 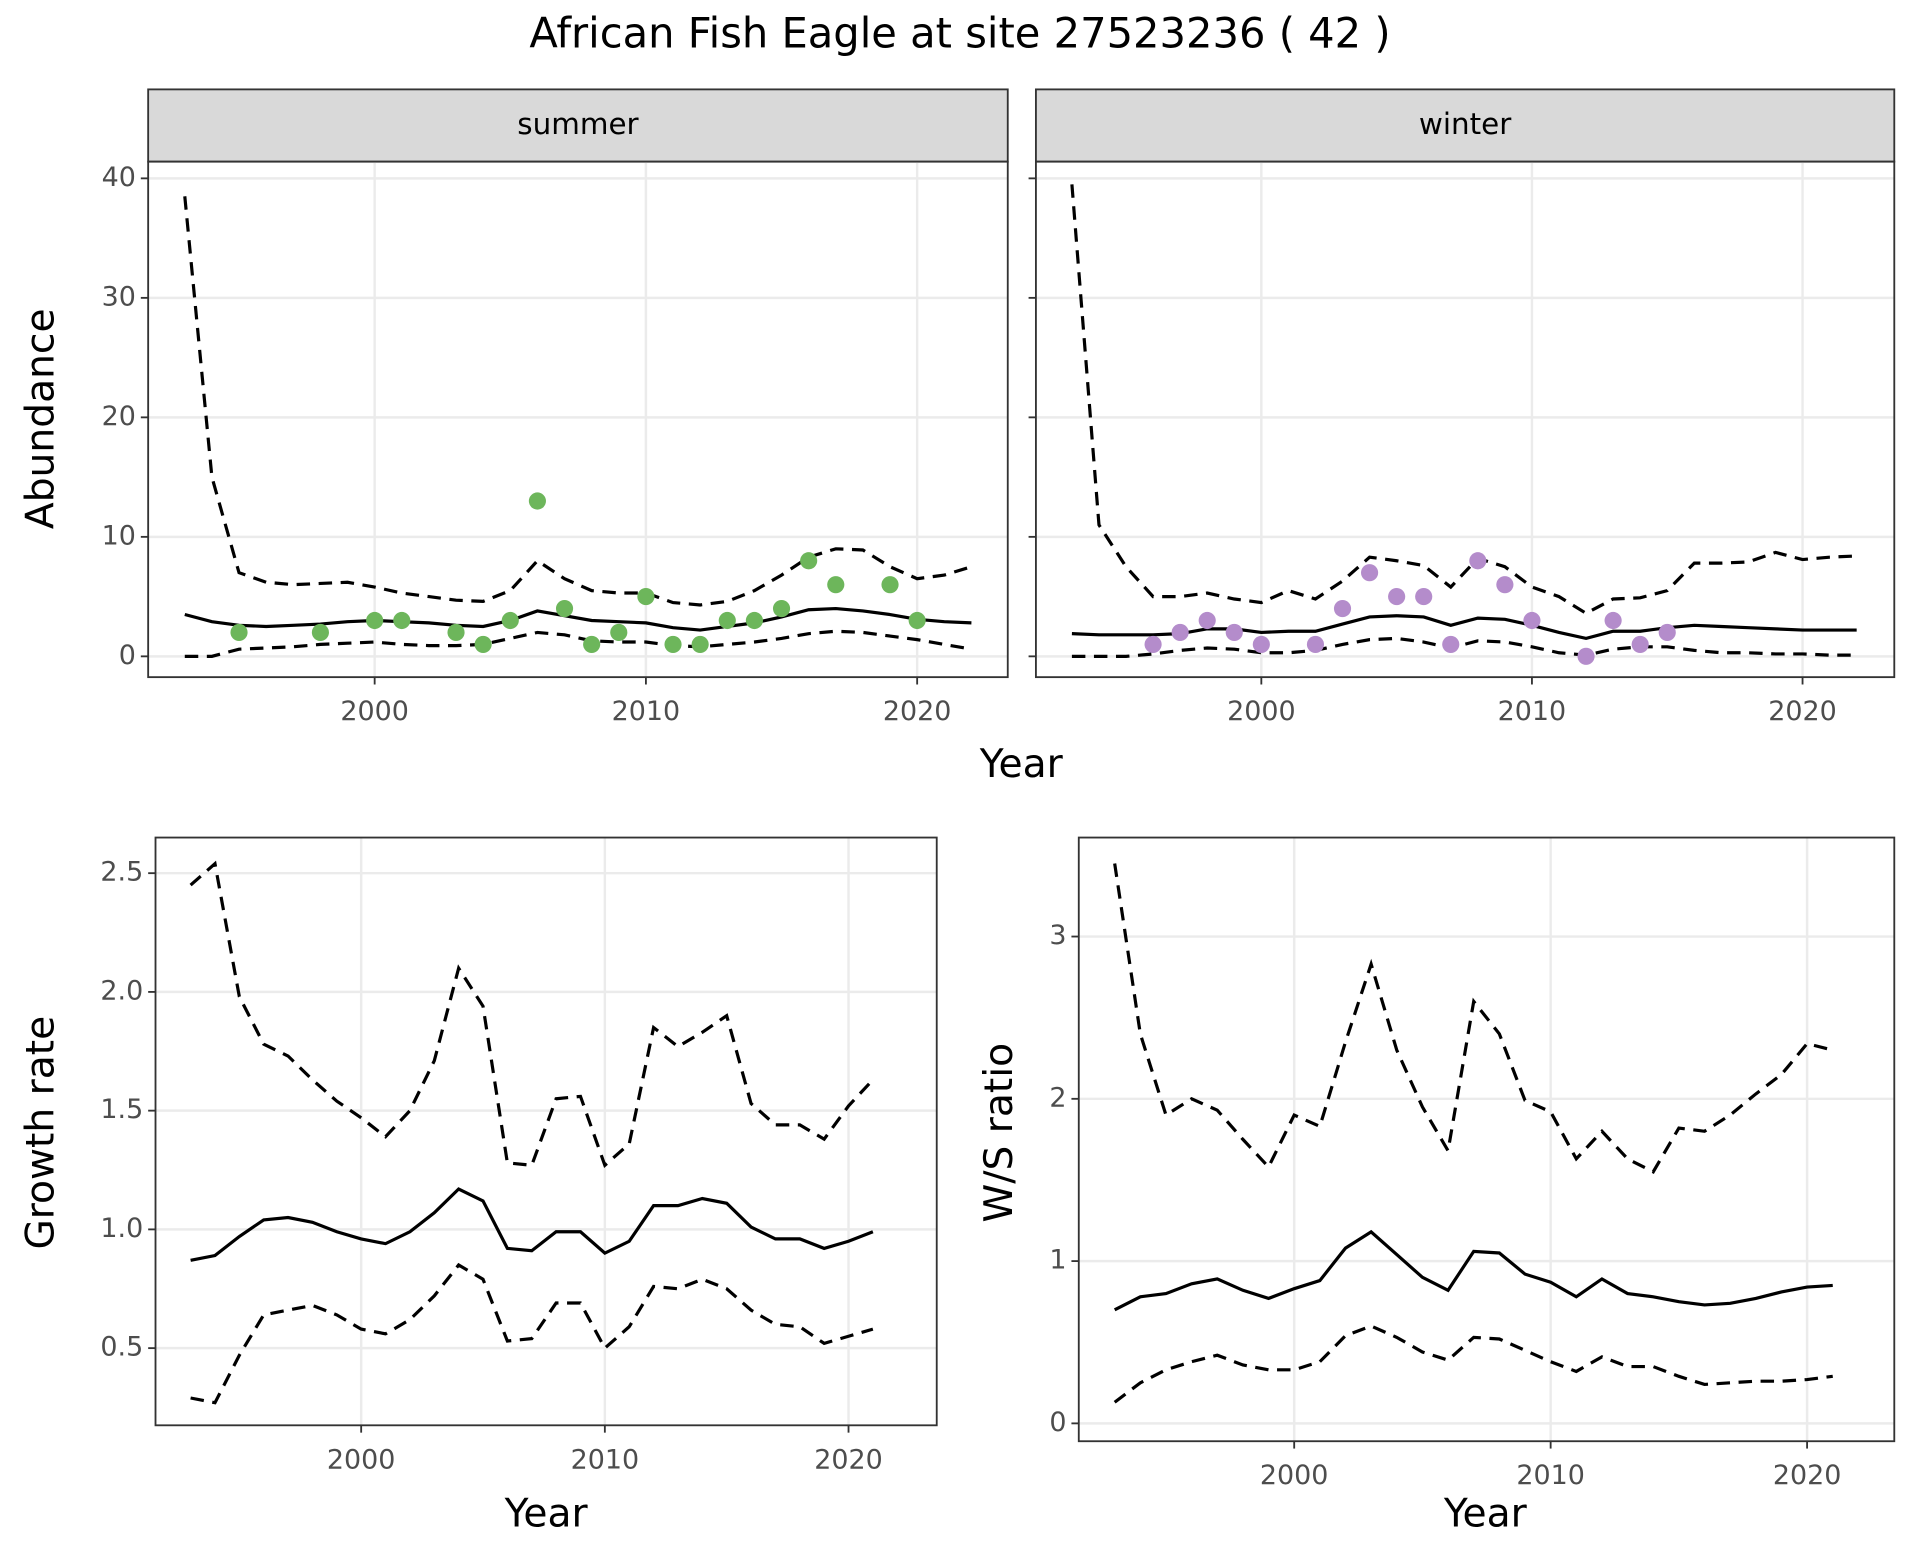 I want to click on facet-label: summer, so click(x=578, y=124).